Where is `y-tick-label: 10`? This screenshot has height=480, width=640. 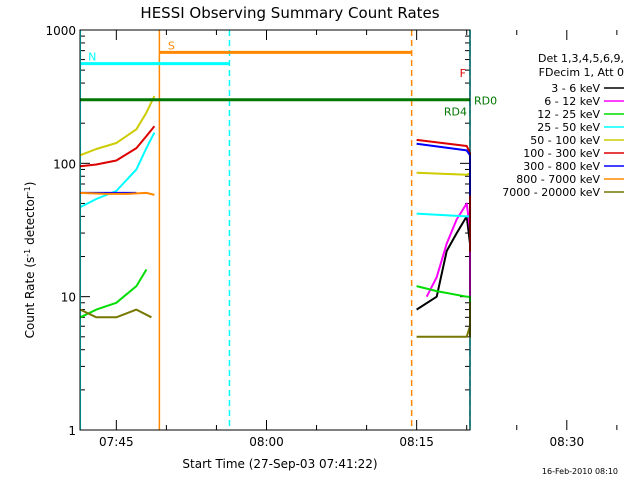
y-tick-label: 10 is located at coordinates (68, 298).